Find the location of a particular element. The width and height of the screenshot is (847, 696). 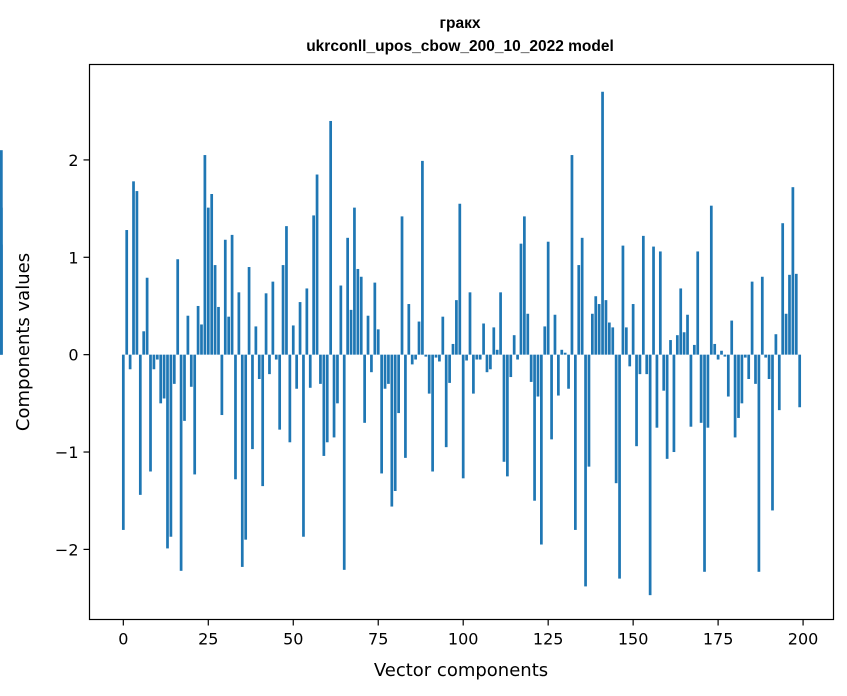

x-tick-label: 50 is located at coordinates (293, 639).